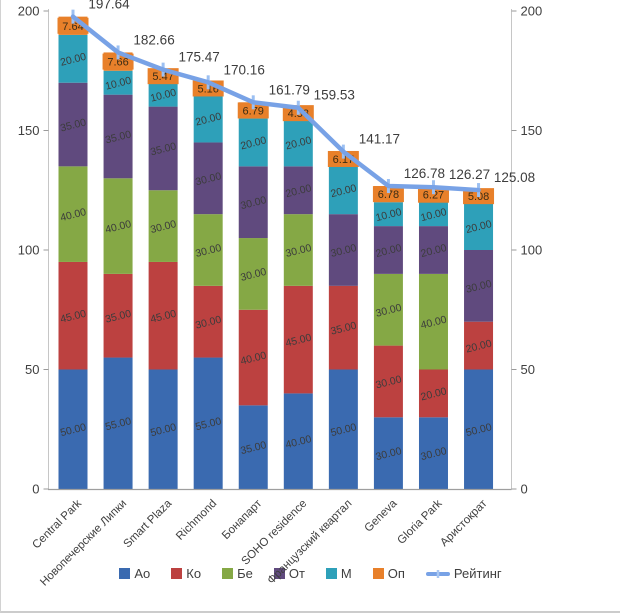 This screenshot has width=620, height=613. Describe the element at coordinates (177, 573) in the screenshot. I see `legend-swatch-ko` at that location.